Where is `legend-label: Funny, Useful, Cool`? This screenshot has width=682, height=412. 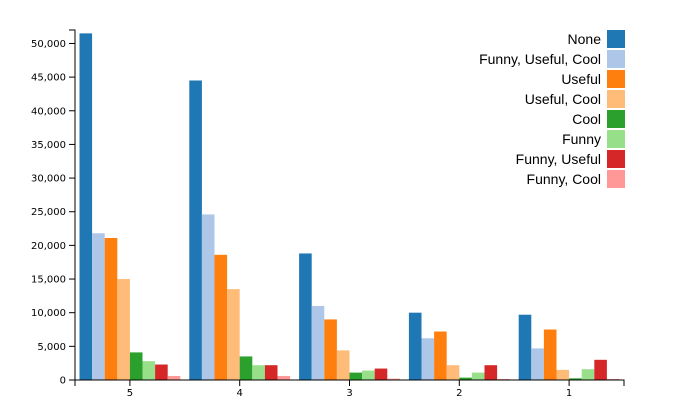
legend-label: Funny, Useful, Cool is located at coordinates (540, 59).